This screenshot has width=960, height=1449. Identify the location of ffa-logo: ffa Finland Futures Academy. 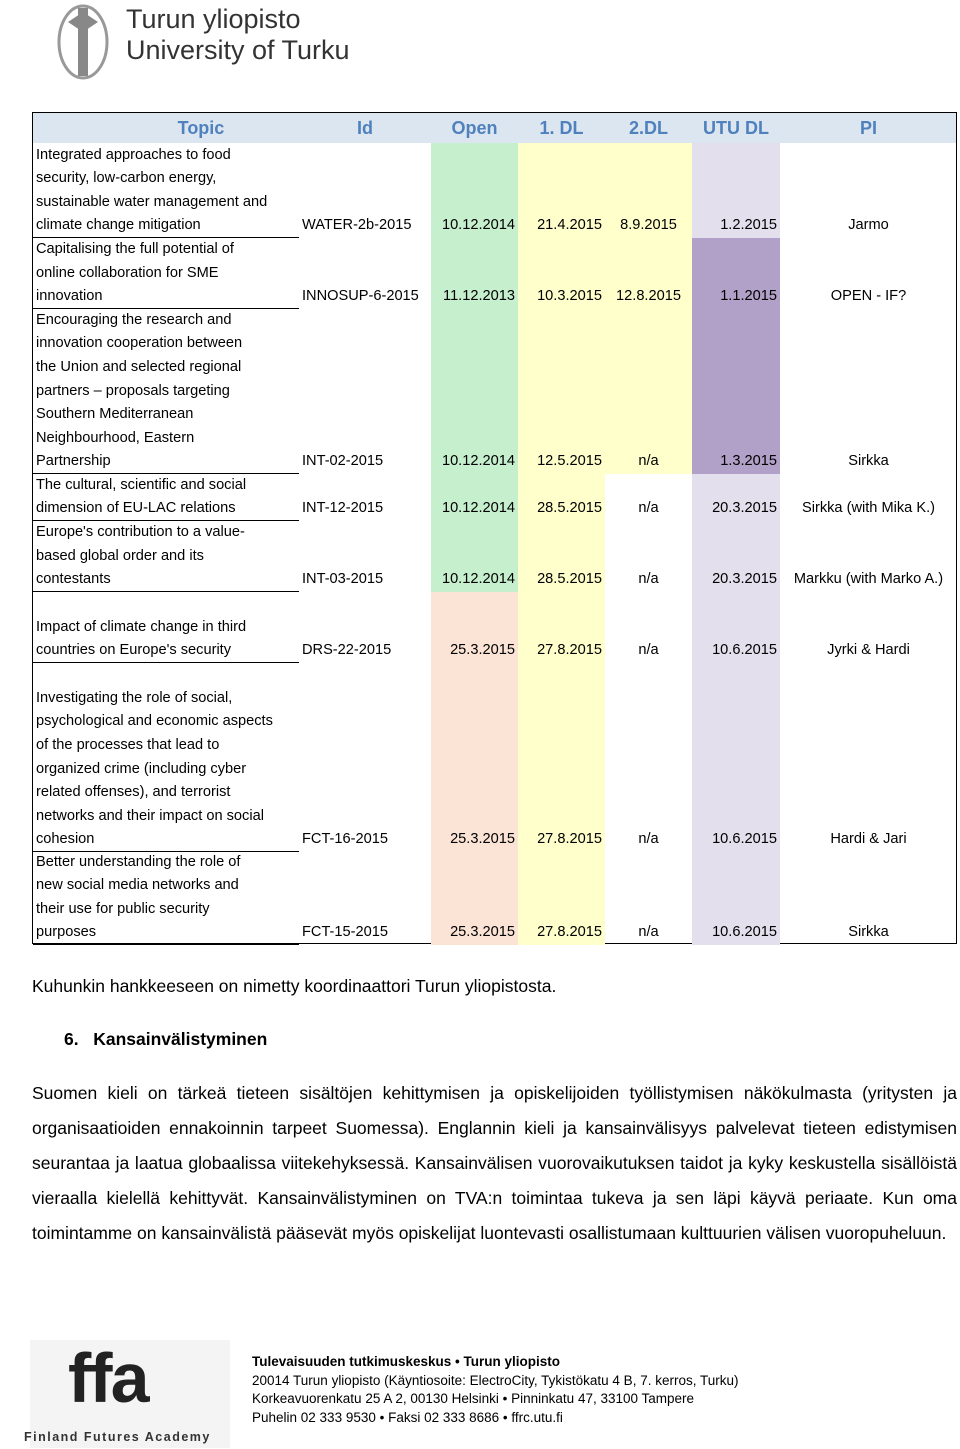
(127, 1393).